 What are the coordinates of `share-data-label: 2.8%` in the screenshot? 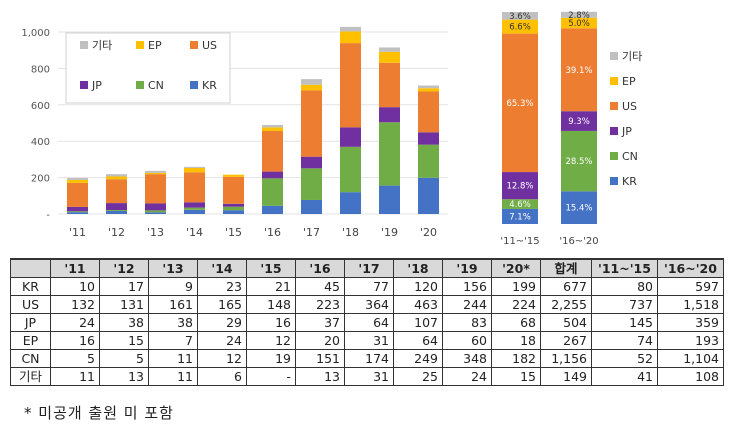 It's located at (579, 16).